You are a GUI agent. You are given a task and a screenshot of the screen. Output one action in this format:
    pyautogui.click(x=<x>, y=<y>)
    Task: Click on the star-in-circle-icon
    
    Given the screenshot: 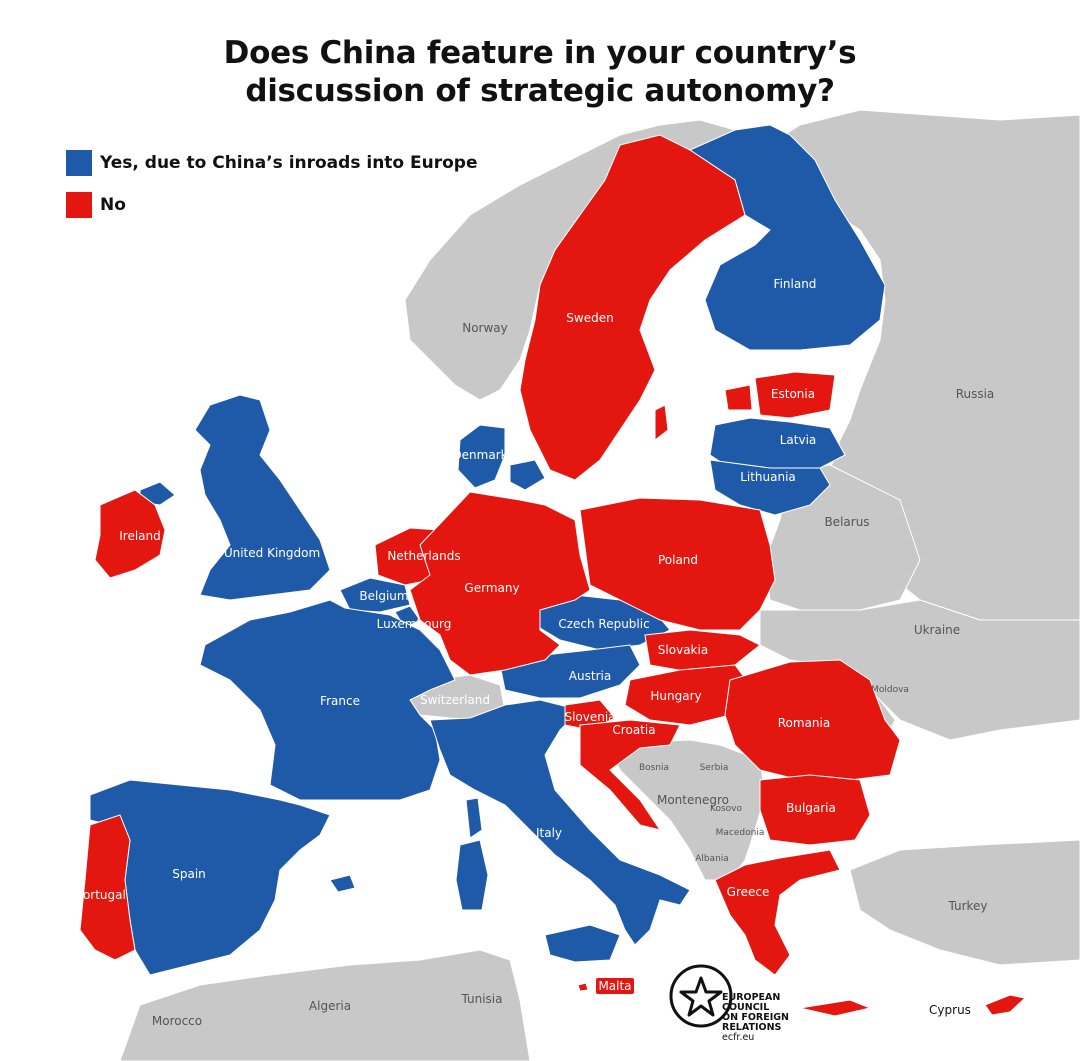 What is the action you would take?
    pyautogui.click(x=701, y=996)
    